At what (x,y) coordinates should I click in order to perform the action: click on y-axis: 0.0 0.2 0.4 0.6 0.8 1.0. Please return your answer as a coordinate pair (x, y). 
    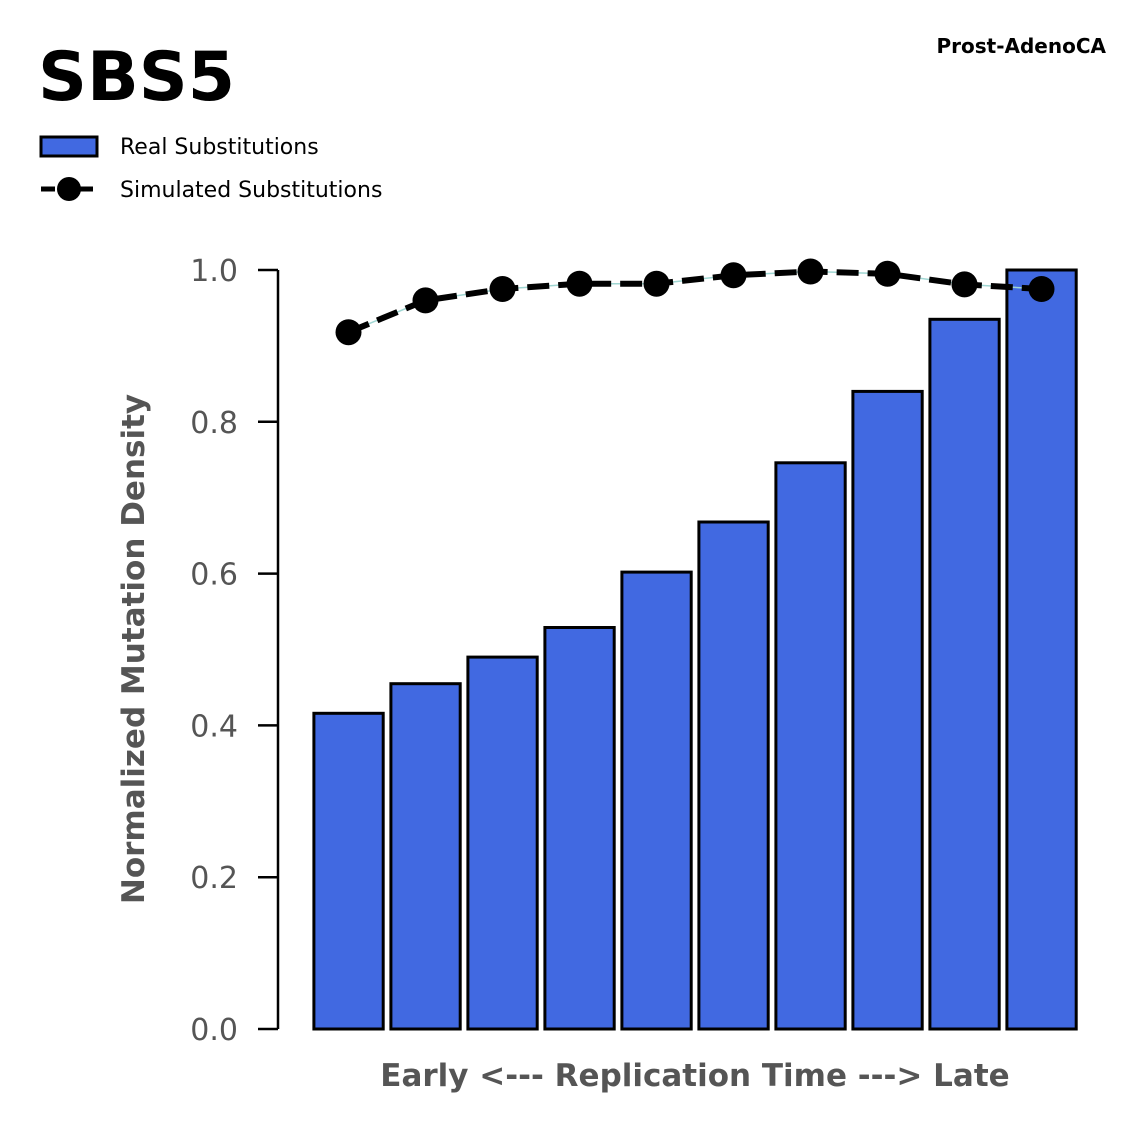
    Looking at the image, I should click on (235, 651).